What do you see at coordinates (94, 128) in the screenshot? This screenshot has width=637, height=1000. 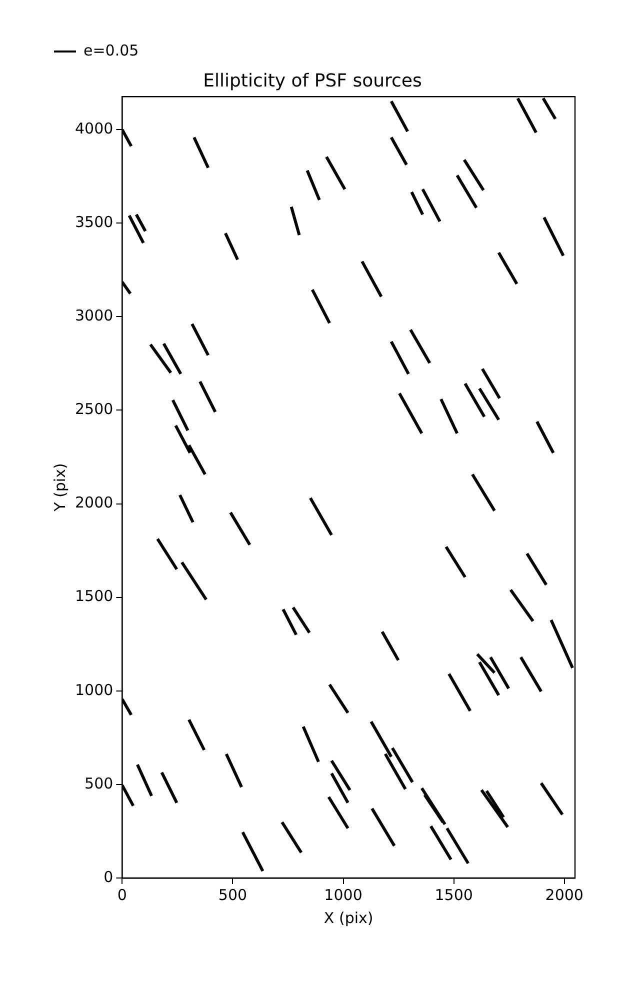 I see `y-tick-label: 4000` at bounding box center [94, 128].